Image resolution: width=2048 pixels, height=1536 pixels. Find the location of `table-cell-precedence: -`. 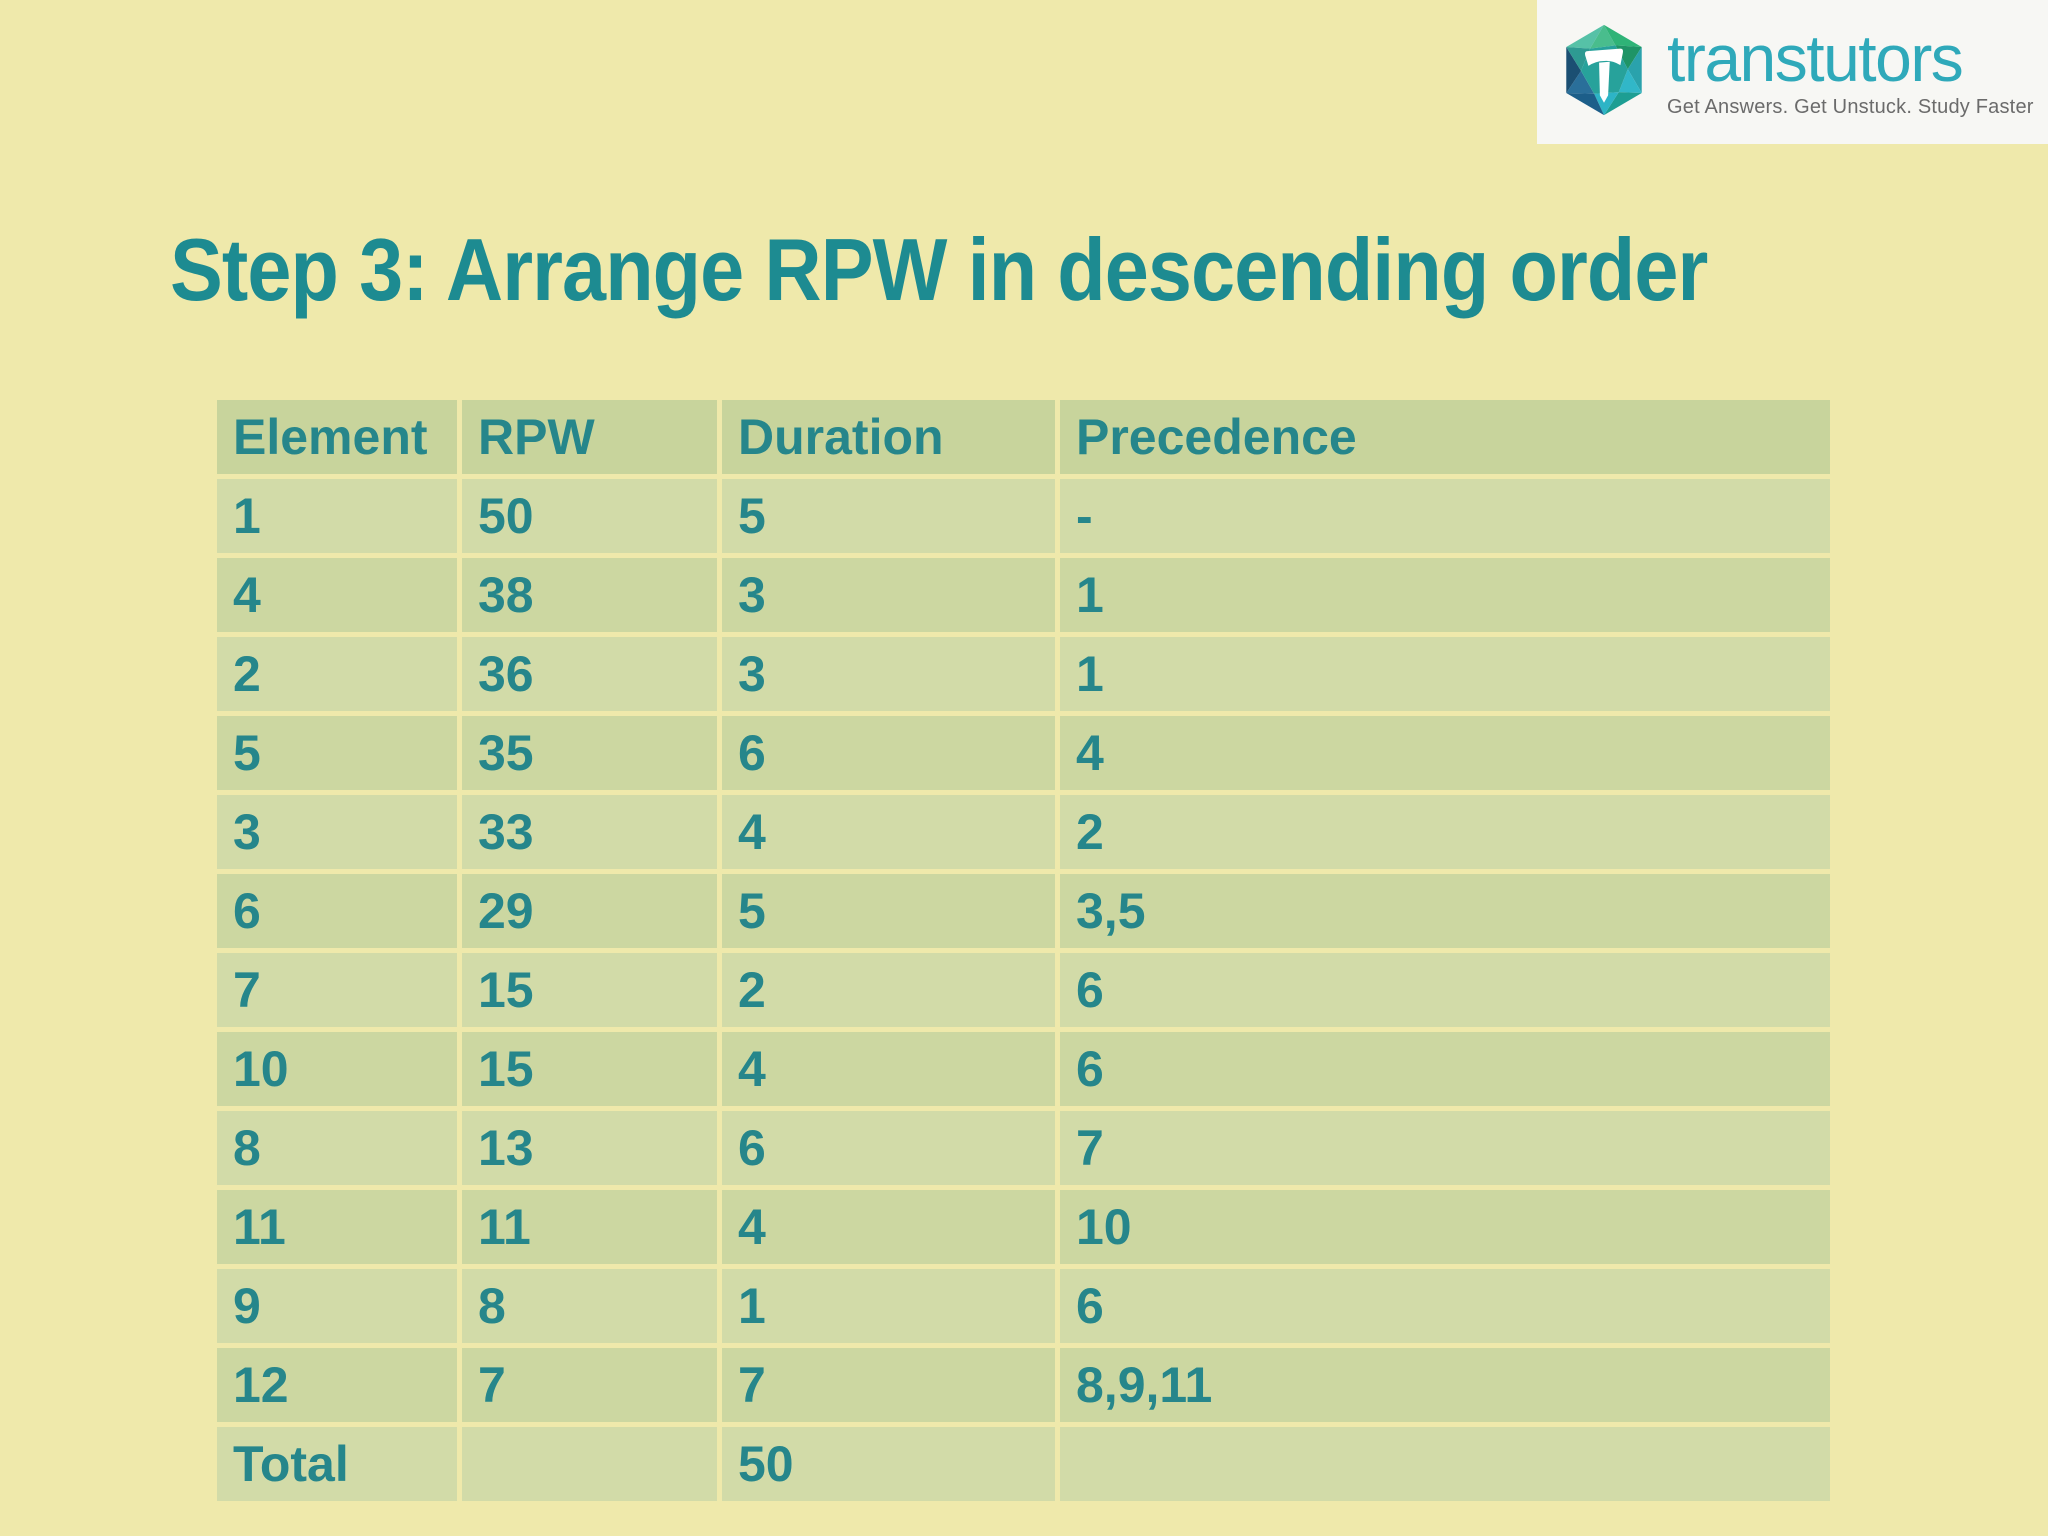

table-cell-precedence: - is located at coordinates (1445, 516).